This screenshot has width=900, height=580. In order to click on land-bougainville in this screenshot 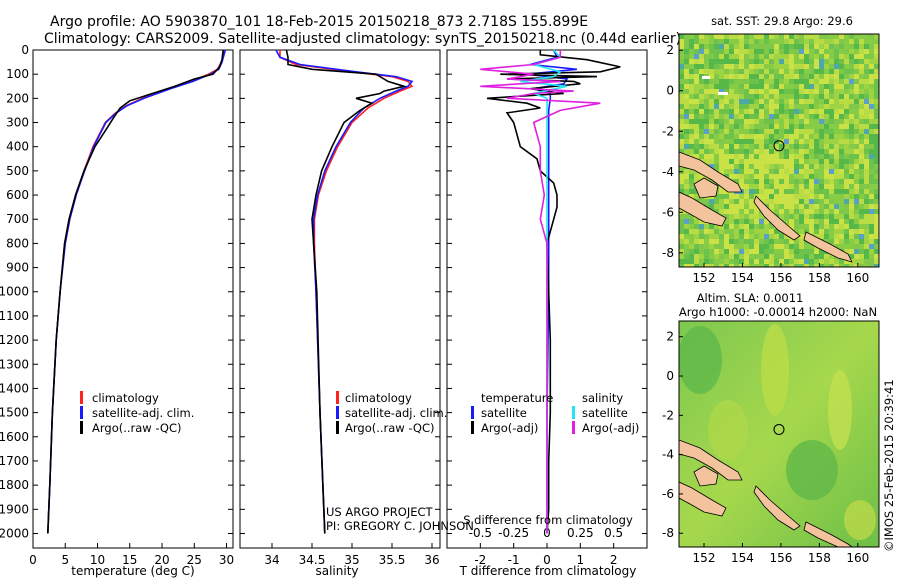, I will do `click(777, 218)`.